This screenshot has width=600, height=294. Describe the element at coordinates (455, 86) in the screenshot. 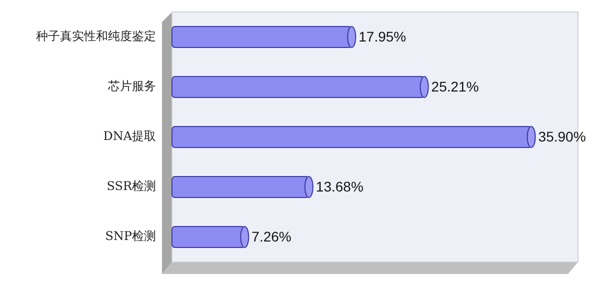

I see `data-label: 25.21%` at that location.